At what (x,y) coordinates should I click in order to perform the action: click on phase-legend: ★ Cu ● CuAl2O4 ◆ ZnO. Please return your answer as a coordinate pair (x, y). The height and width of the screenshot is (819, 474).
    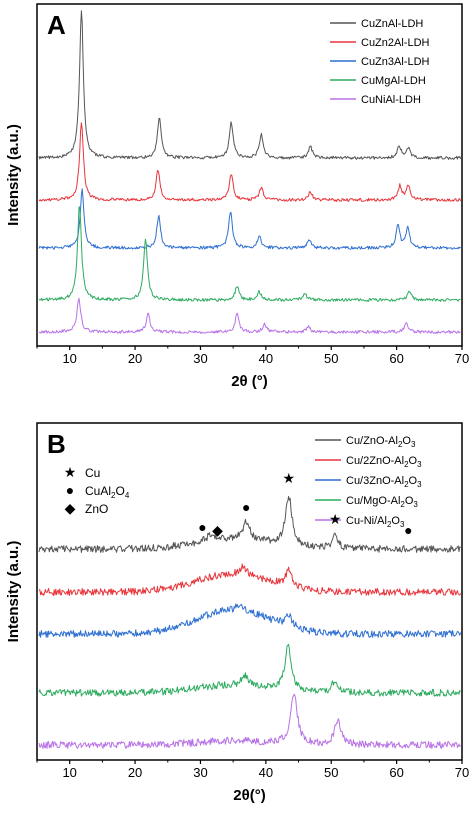
    Looking at the image, I should click on (97, 490).